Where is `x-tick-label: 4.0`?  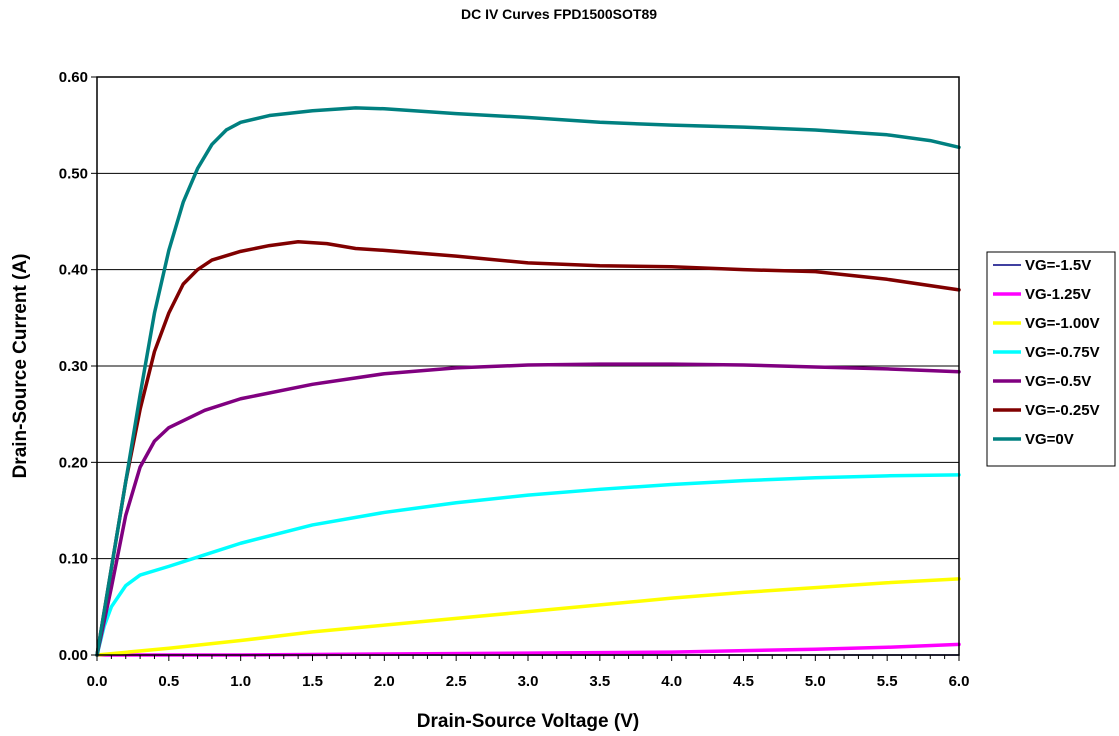
x-tick-label: 4.0 is located at coordinates (671, 681).